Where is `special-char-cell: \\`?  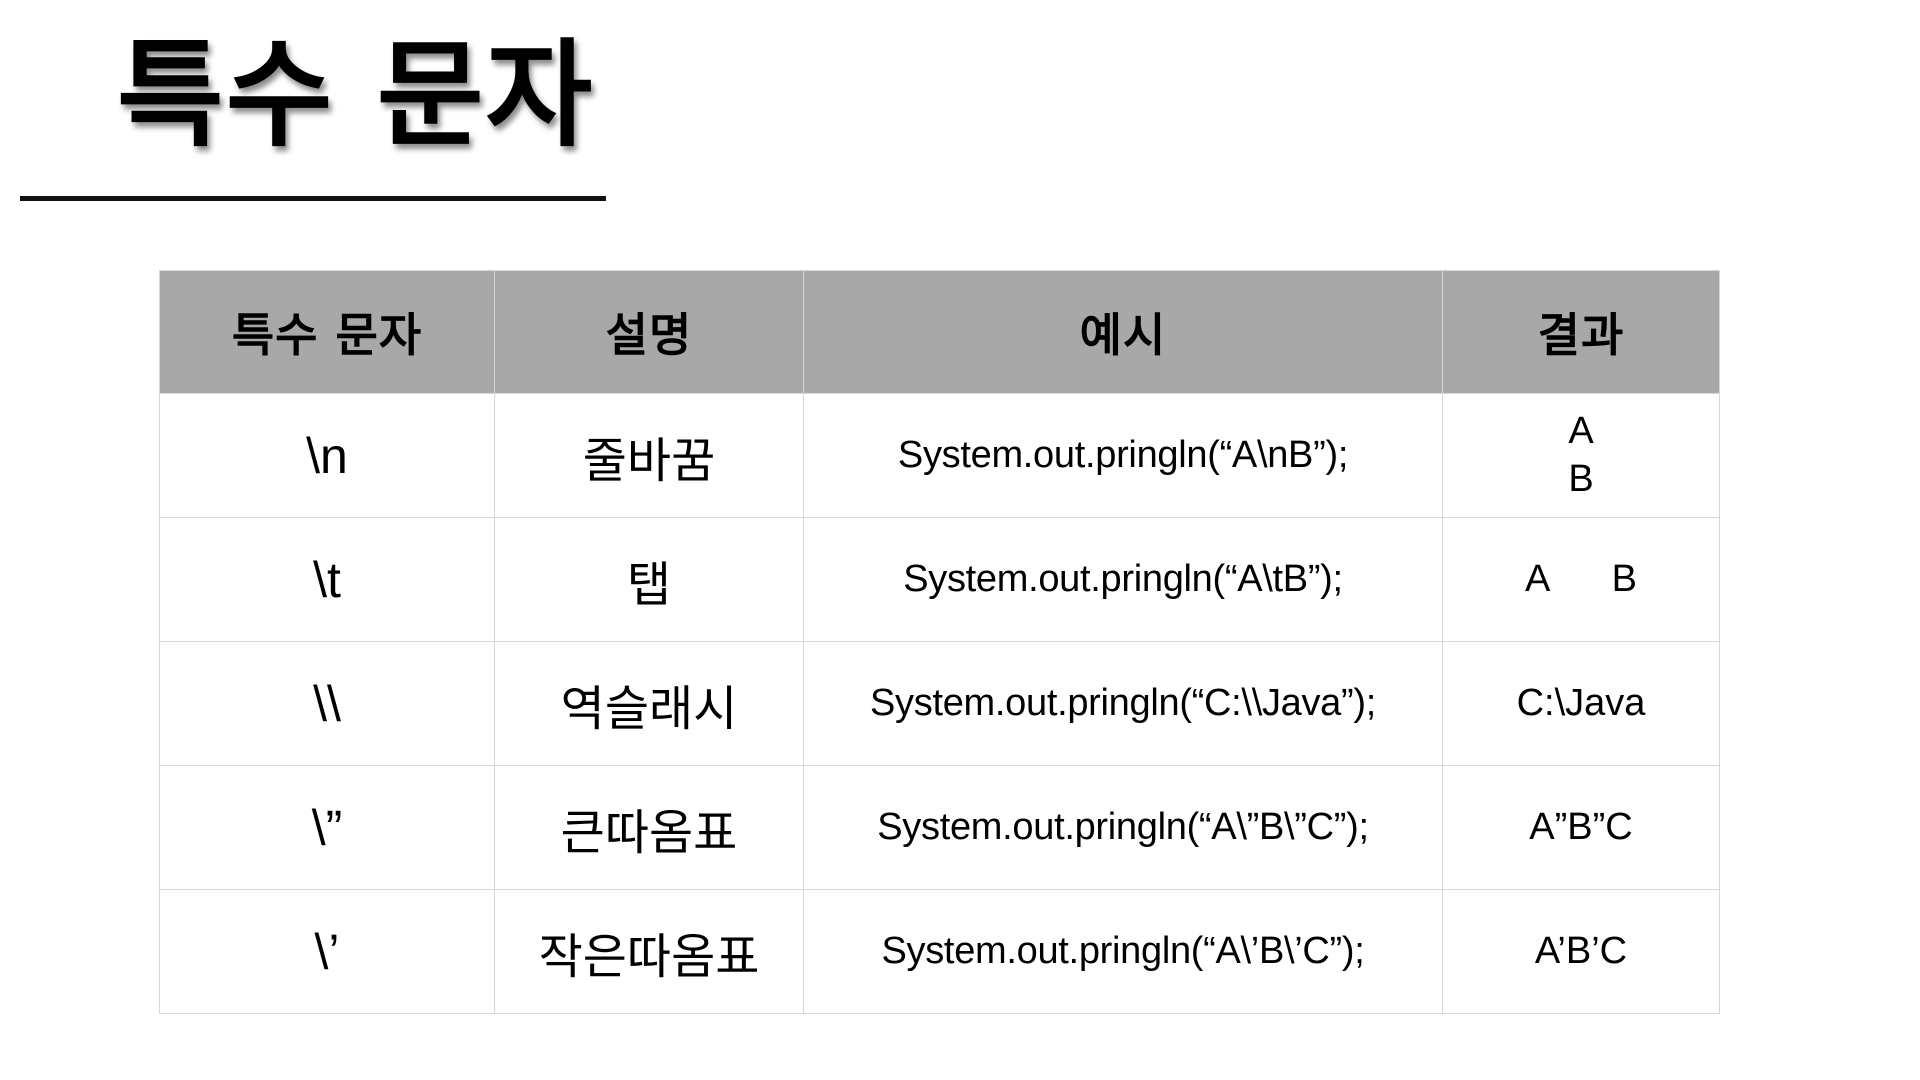
special-char-cell: \\ is located at coordinates (327, 703).